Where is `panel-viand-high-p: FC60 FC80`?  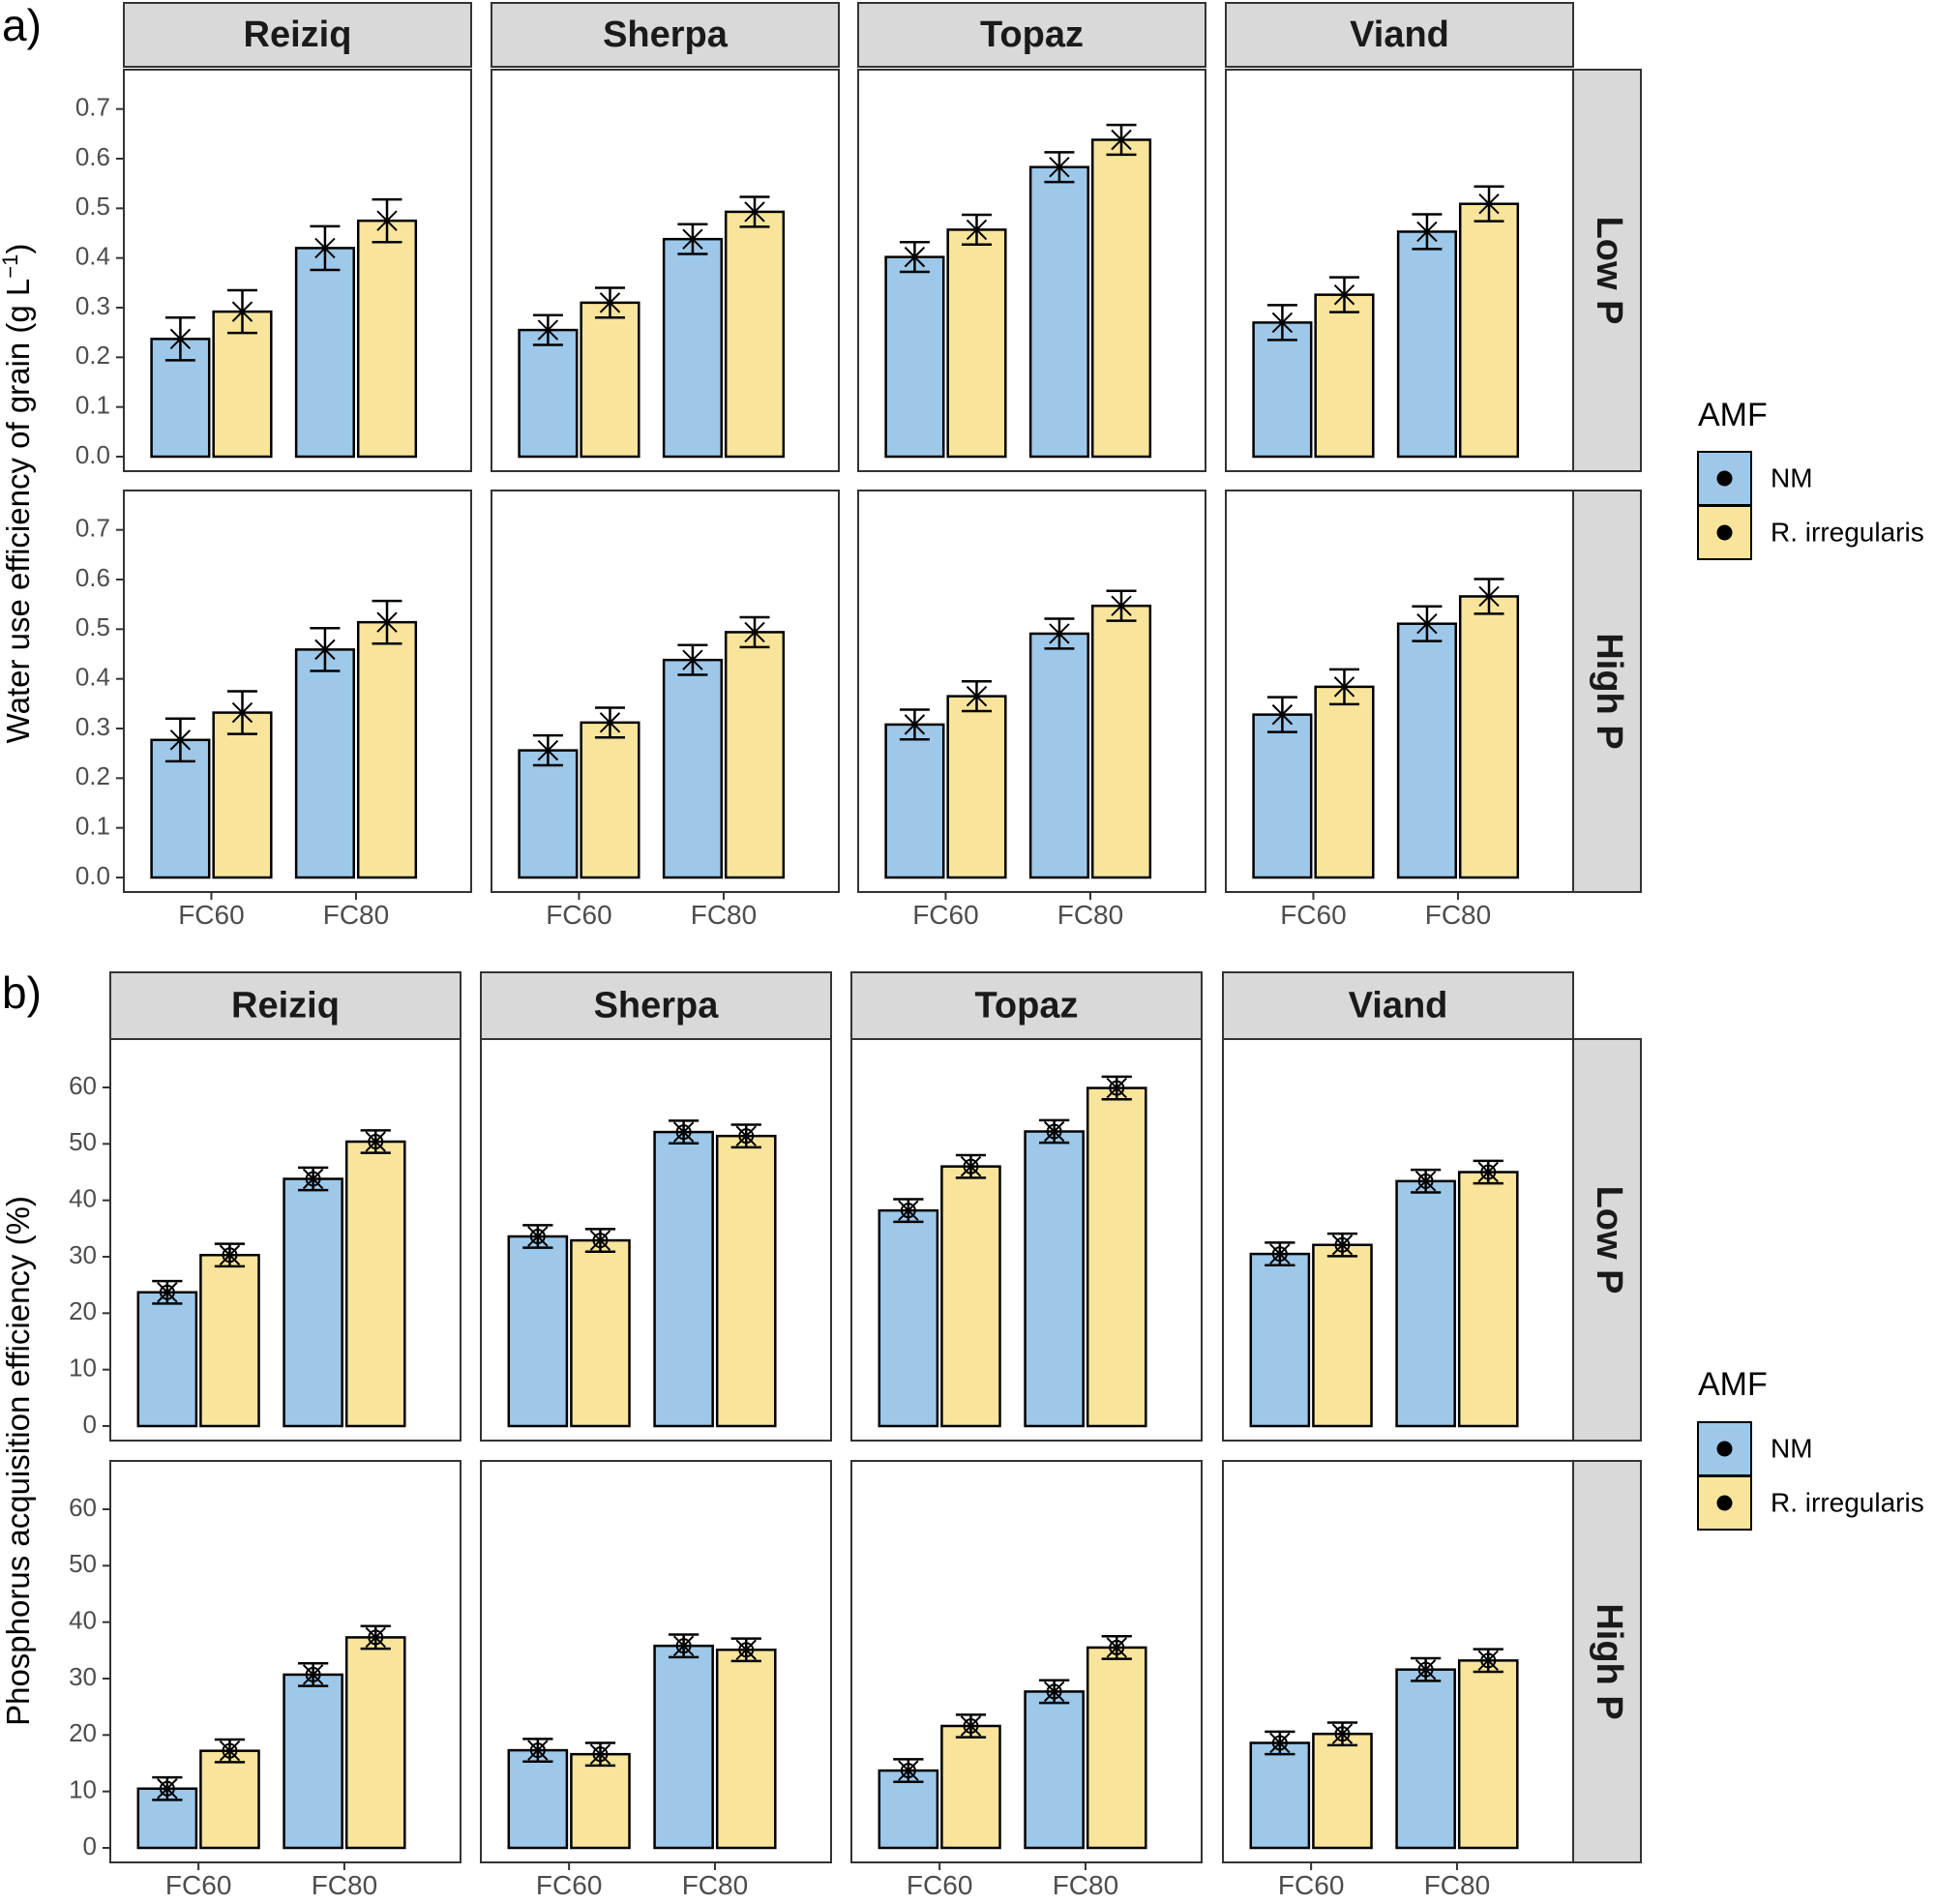 panel-viand-high-p: FC60 FC80 is located at coordinates (1398, 1680).